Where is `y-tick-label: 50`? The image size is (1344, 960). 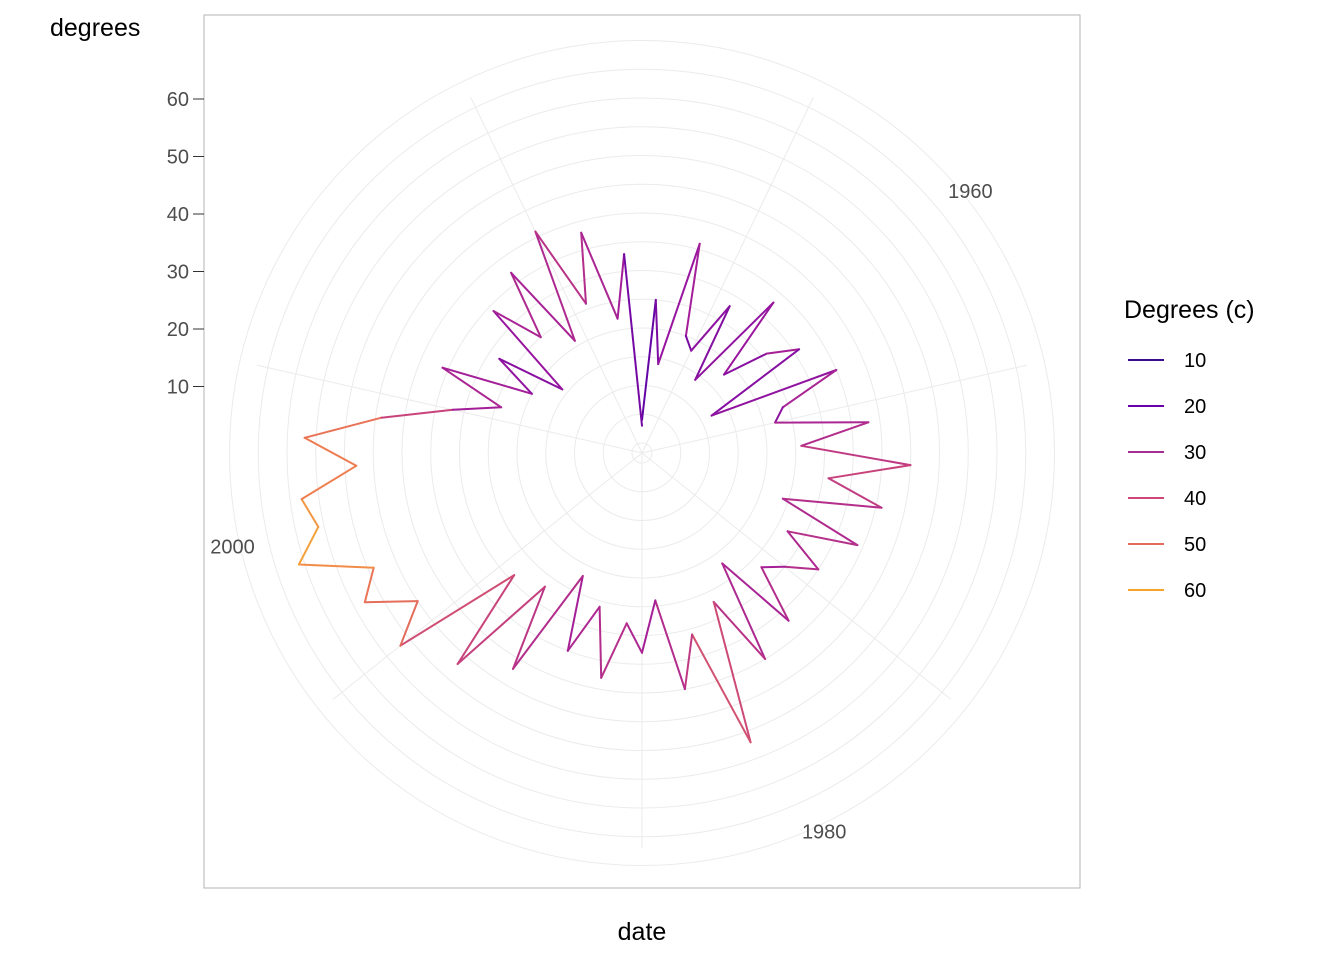
y-tick-label: 50 is located at coordinates (178, 158).